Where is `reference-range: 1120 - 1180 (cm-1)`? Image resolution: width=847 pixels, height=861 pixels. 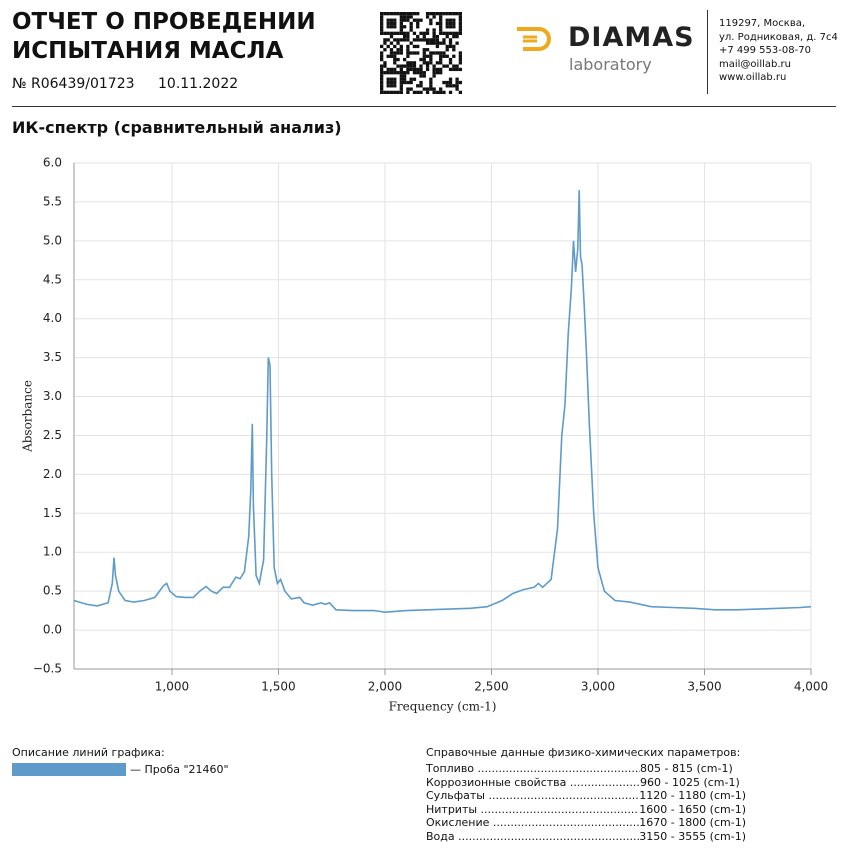 reference-range: 1120 - 1180 (cm-1) is located at coordinates (692, 795).